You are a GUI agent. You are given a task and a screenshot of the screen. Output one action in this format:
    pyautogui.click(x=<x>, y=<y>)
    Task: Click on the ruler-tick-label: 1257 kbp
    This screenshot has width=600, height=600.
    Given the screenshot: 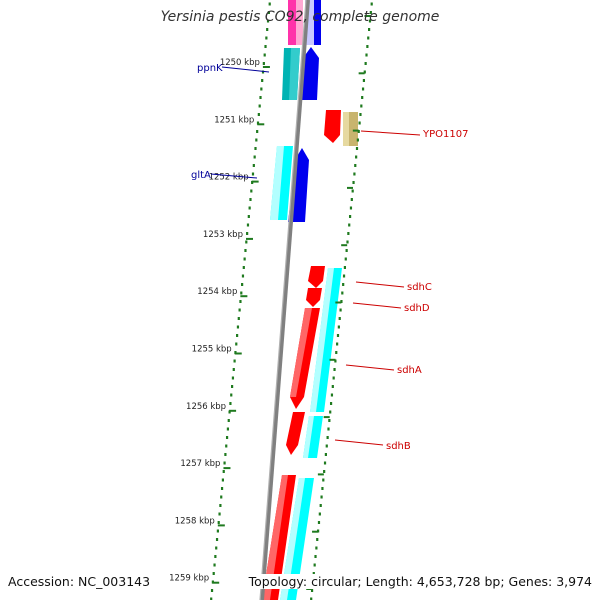 What is the action you would take?
    pyautogui.click(x=200, y=464)
    